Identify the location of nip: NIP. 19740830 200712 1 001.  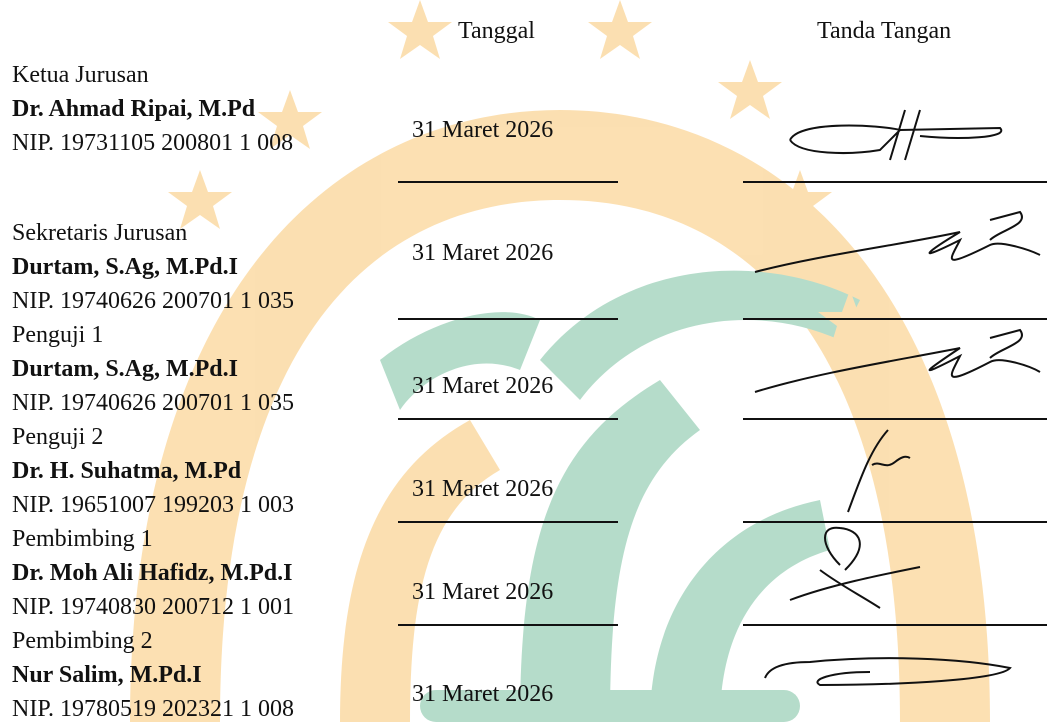
(153, 607).